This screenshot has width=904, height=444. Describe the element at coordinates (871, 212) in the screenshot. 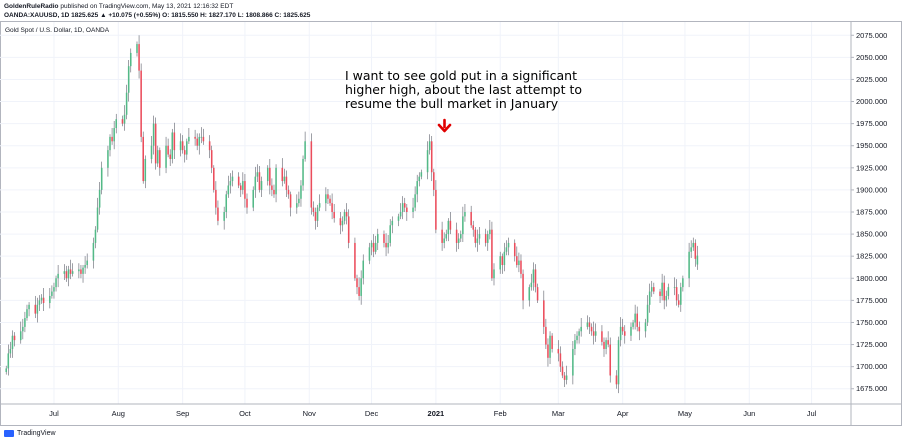

I see `y-tick-label: 1875.000` at that location.